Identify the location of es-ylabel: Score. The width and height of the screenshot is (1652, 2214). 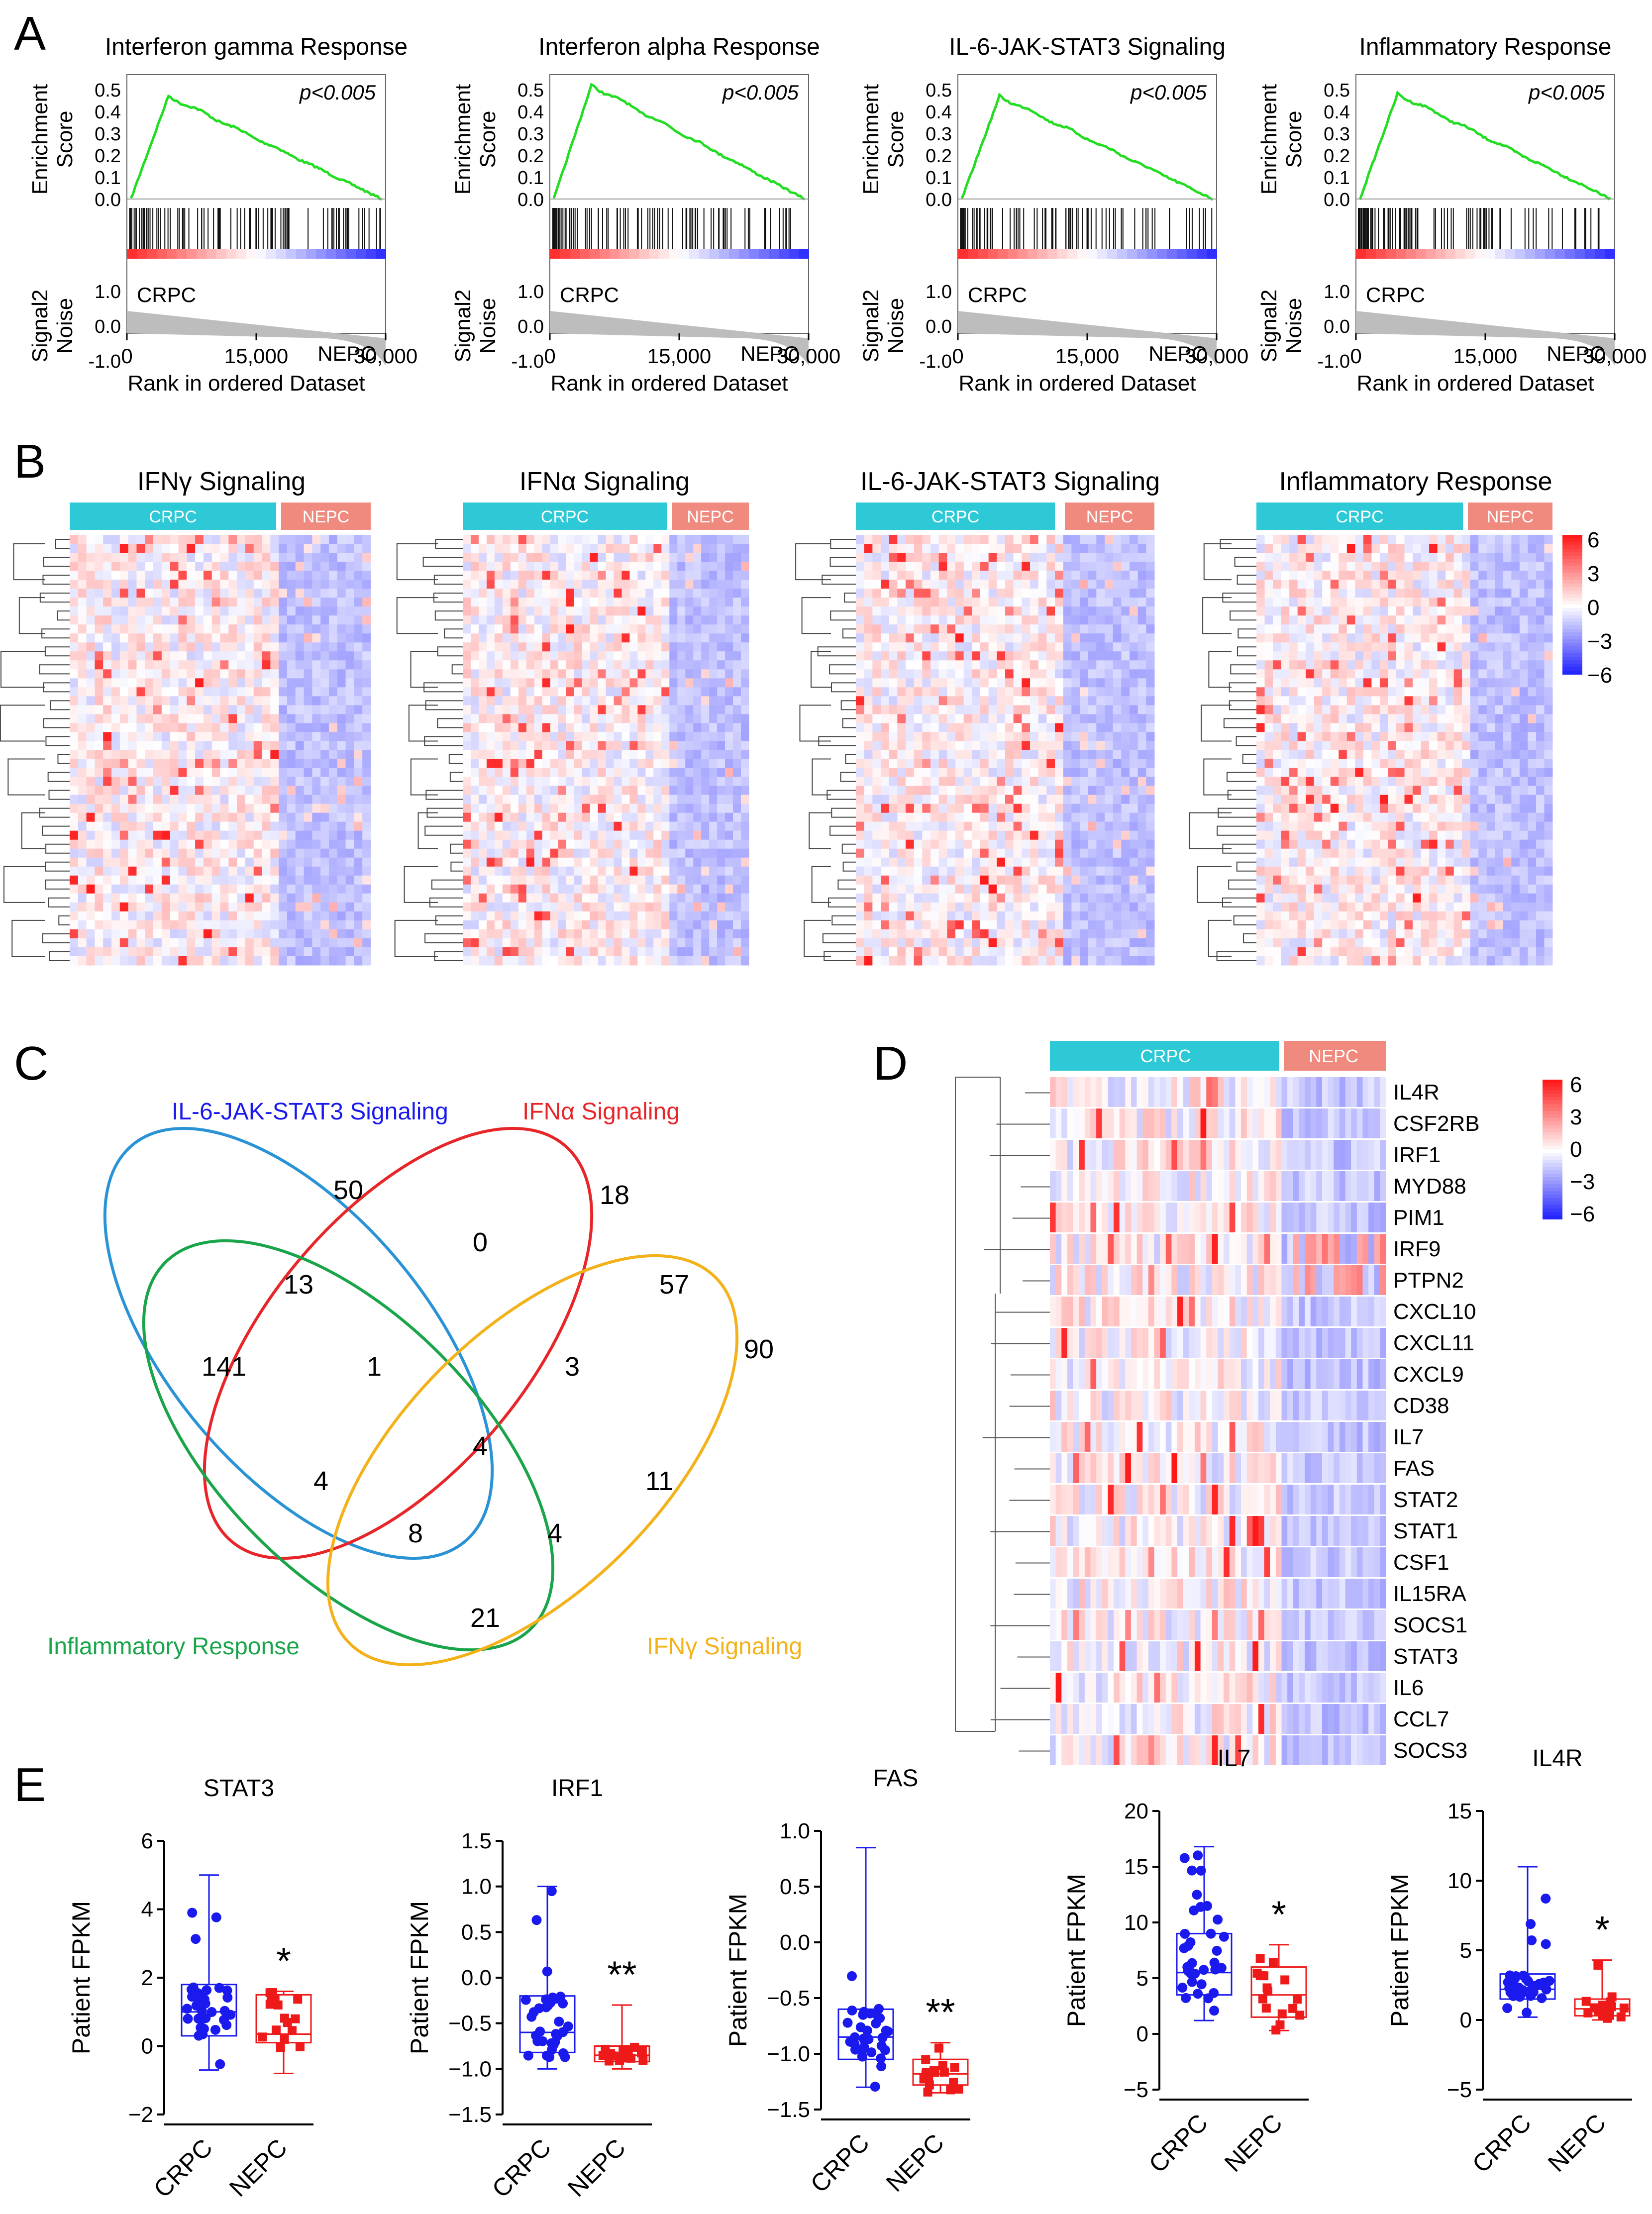
(488, 139).